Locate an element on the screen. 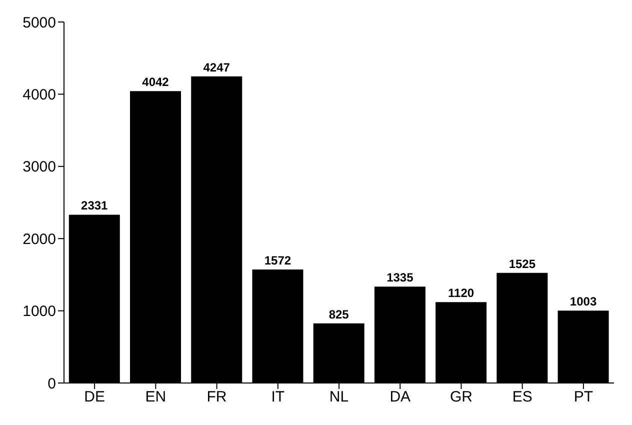  data-label: 825 is located at coordinates (339, 314).